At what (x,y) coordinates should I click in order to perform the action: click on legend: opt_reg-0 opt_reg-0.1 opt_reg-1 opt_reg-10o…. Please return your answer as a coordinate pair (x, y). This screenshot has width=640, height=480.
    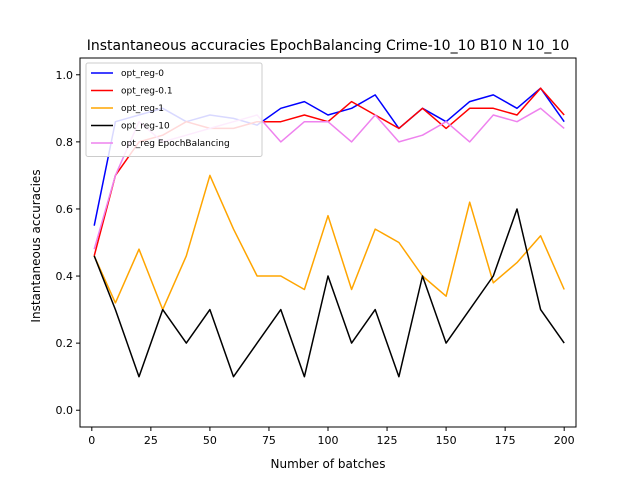
    Looking at the image, I should click on (174, 109).